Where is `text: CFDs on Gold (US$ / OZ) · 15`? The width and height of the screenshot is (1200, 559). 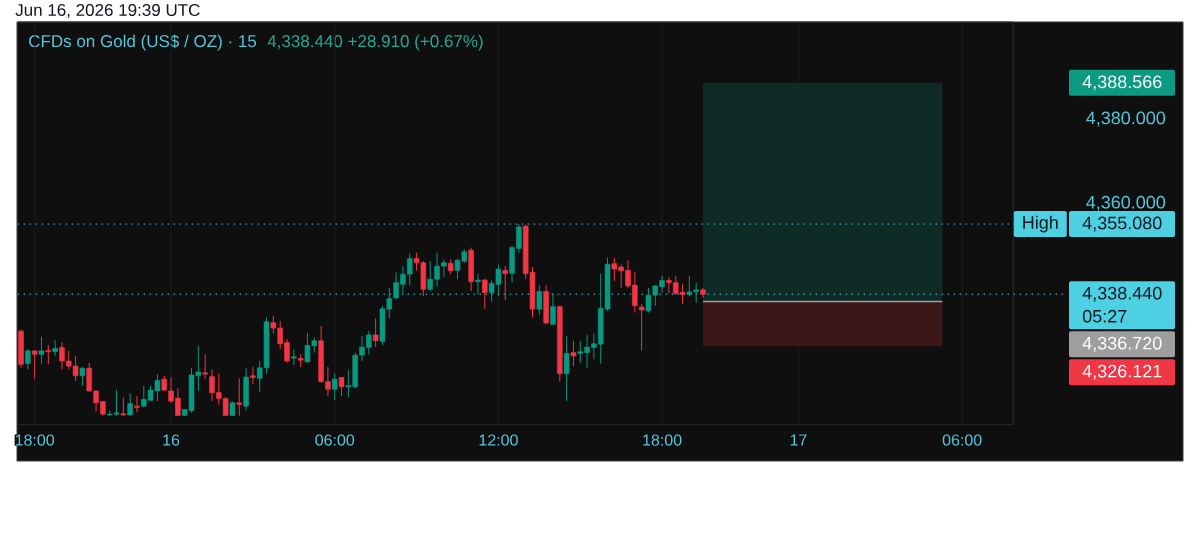
text: CFDs on Gold (US$ / OZ) · 15 is located at coordinates (143, 42).